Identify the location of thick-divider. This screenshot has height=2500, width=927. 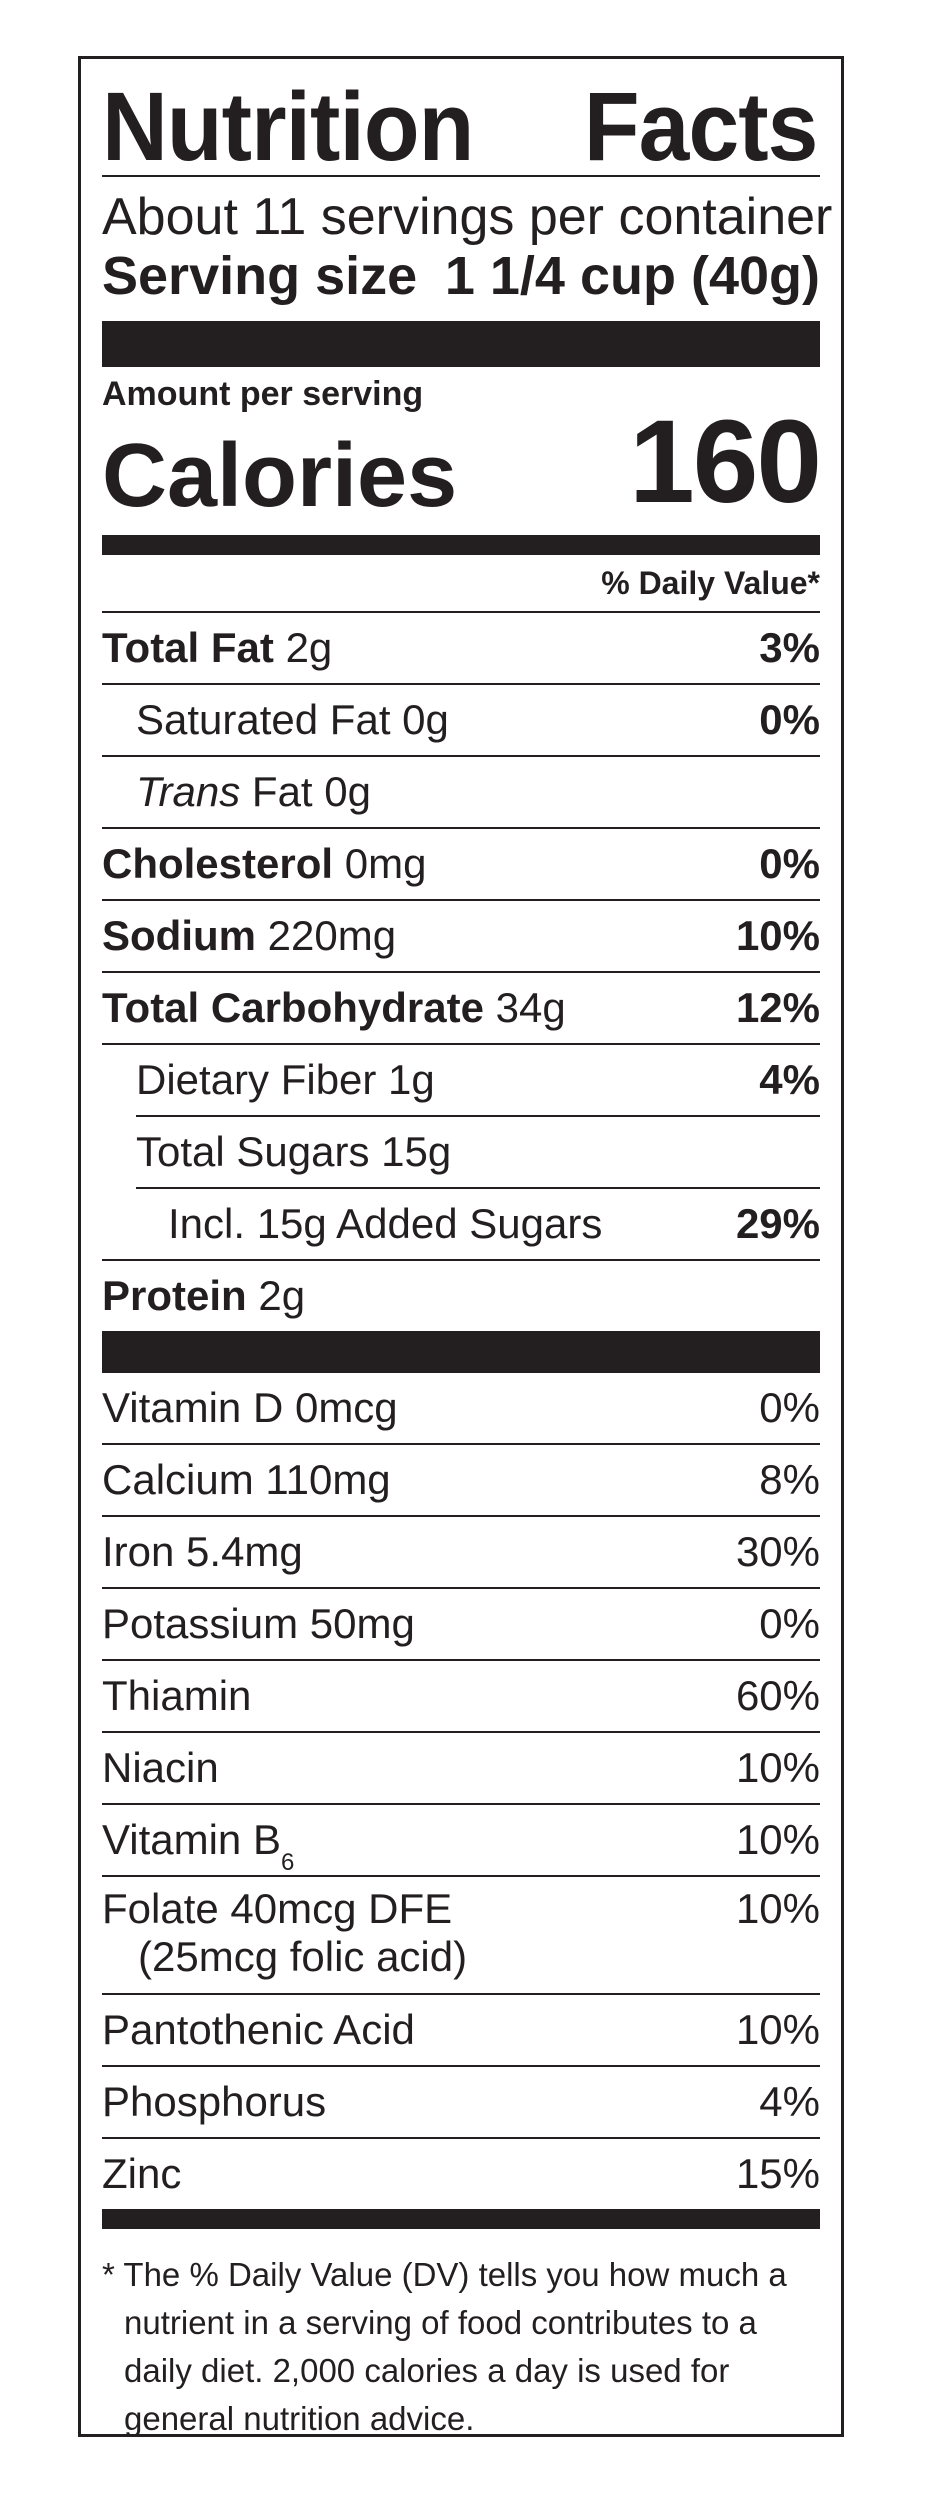
(461, 344).